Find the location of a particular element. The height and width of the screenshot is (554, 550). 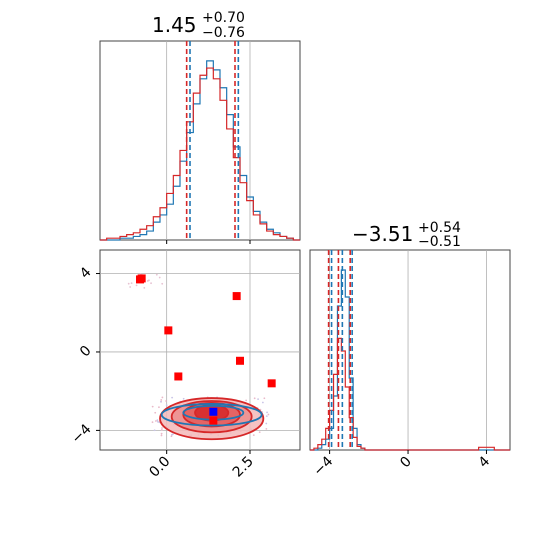

title-median: 1.45 is located at coordinates (174, 25).